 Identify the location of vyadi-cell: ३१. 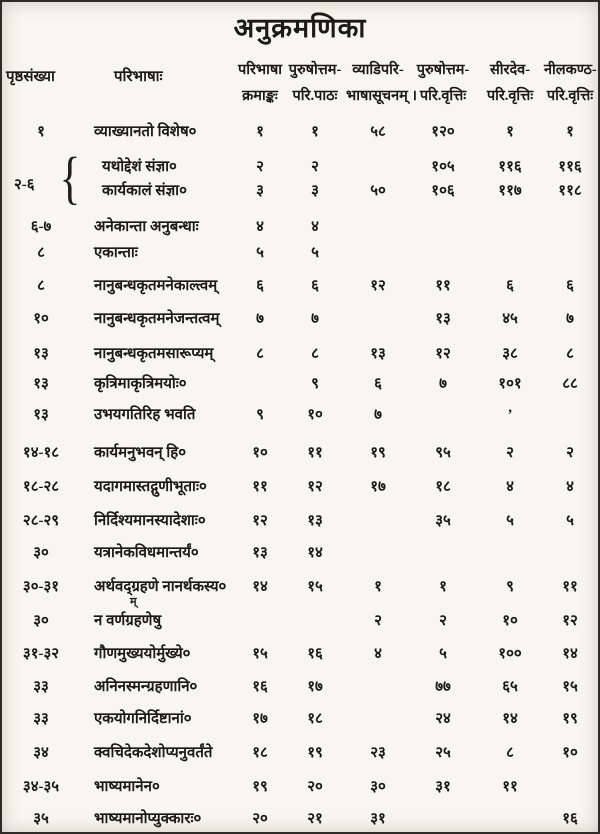
(378, 819).